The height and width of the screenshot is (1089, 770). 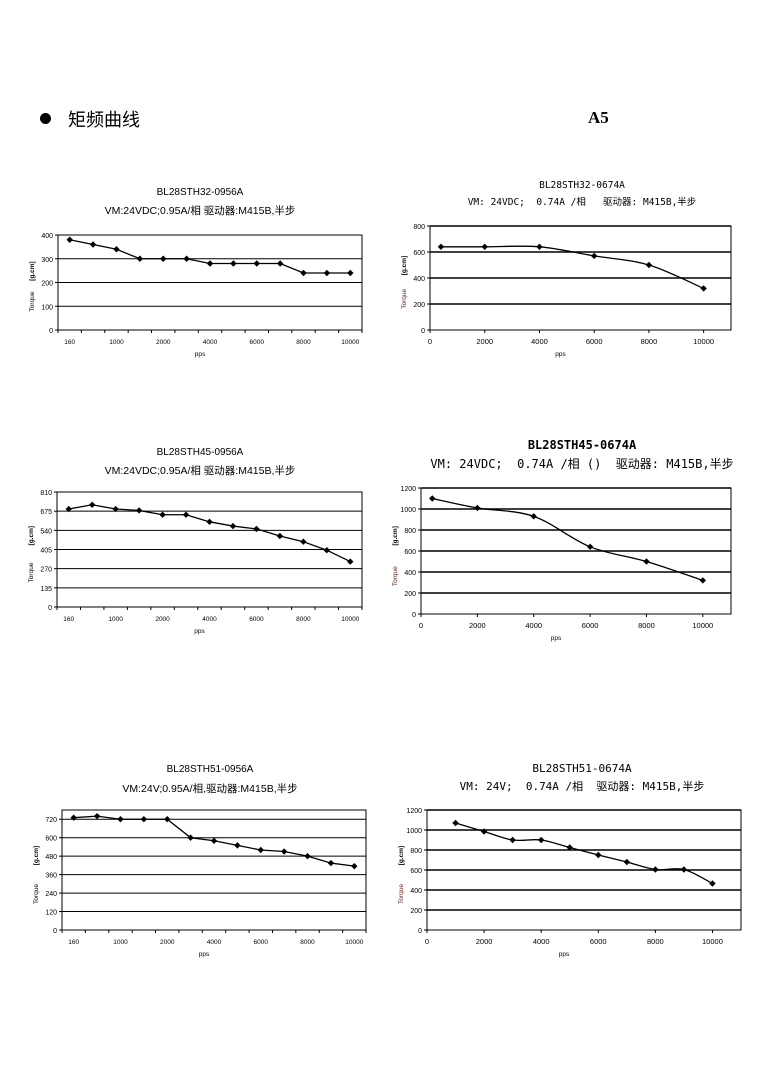 What do you see at coordinates (51, 857) in the screenshot?
I see `y-tick-label: 480` at bounding box center [51, 857].